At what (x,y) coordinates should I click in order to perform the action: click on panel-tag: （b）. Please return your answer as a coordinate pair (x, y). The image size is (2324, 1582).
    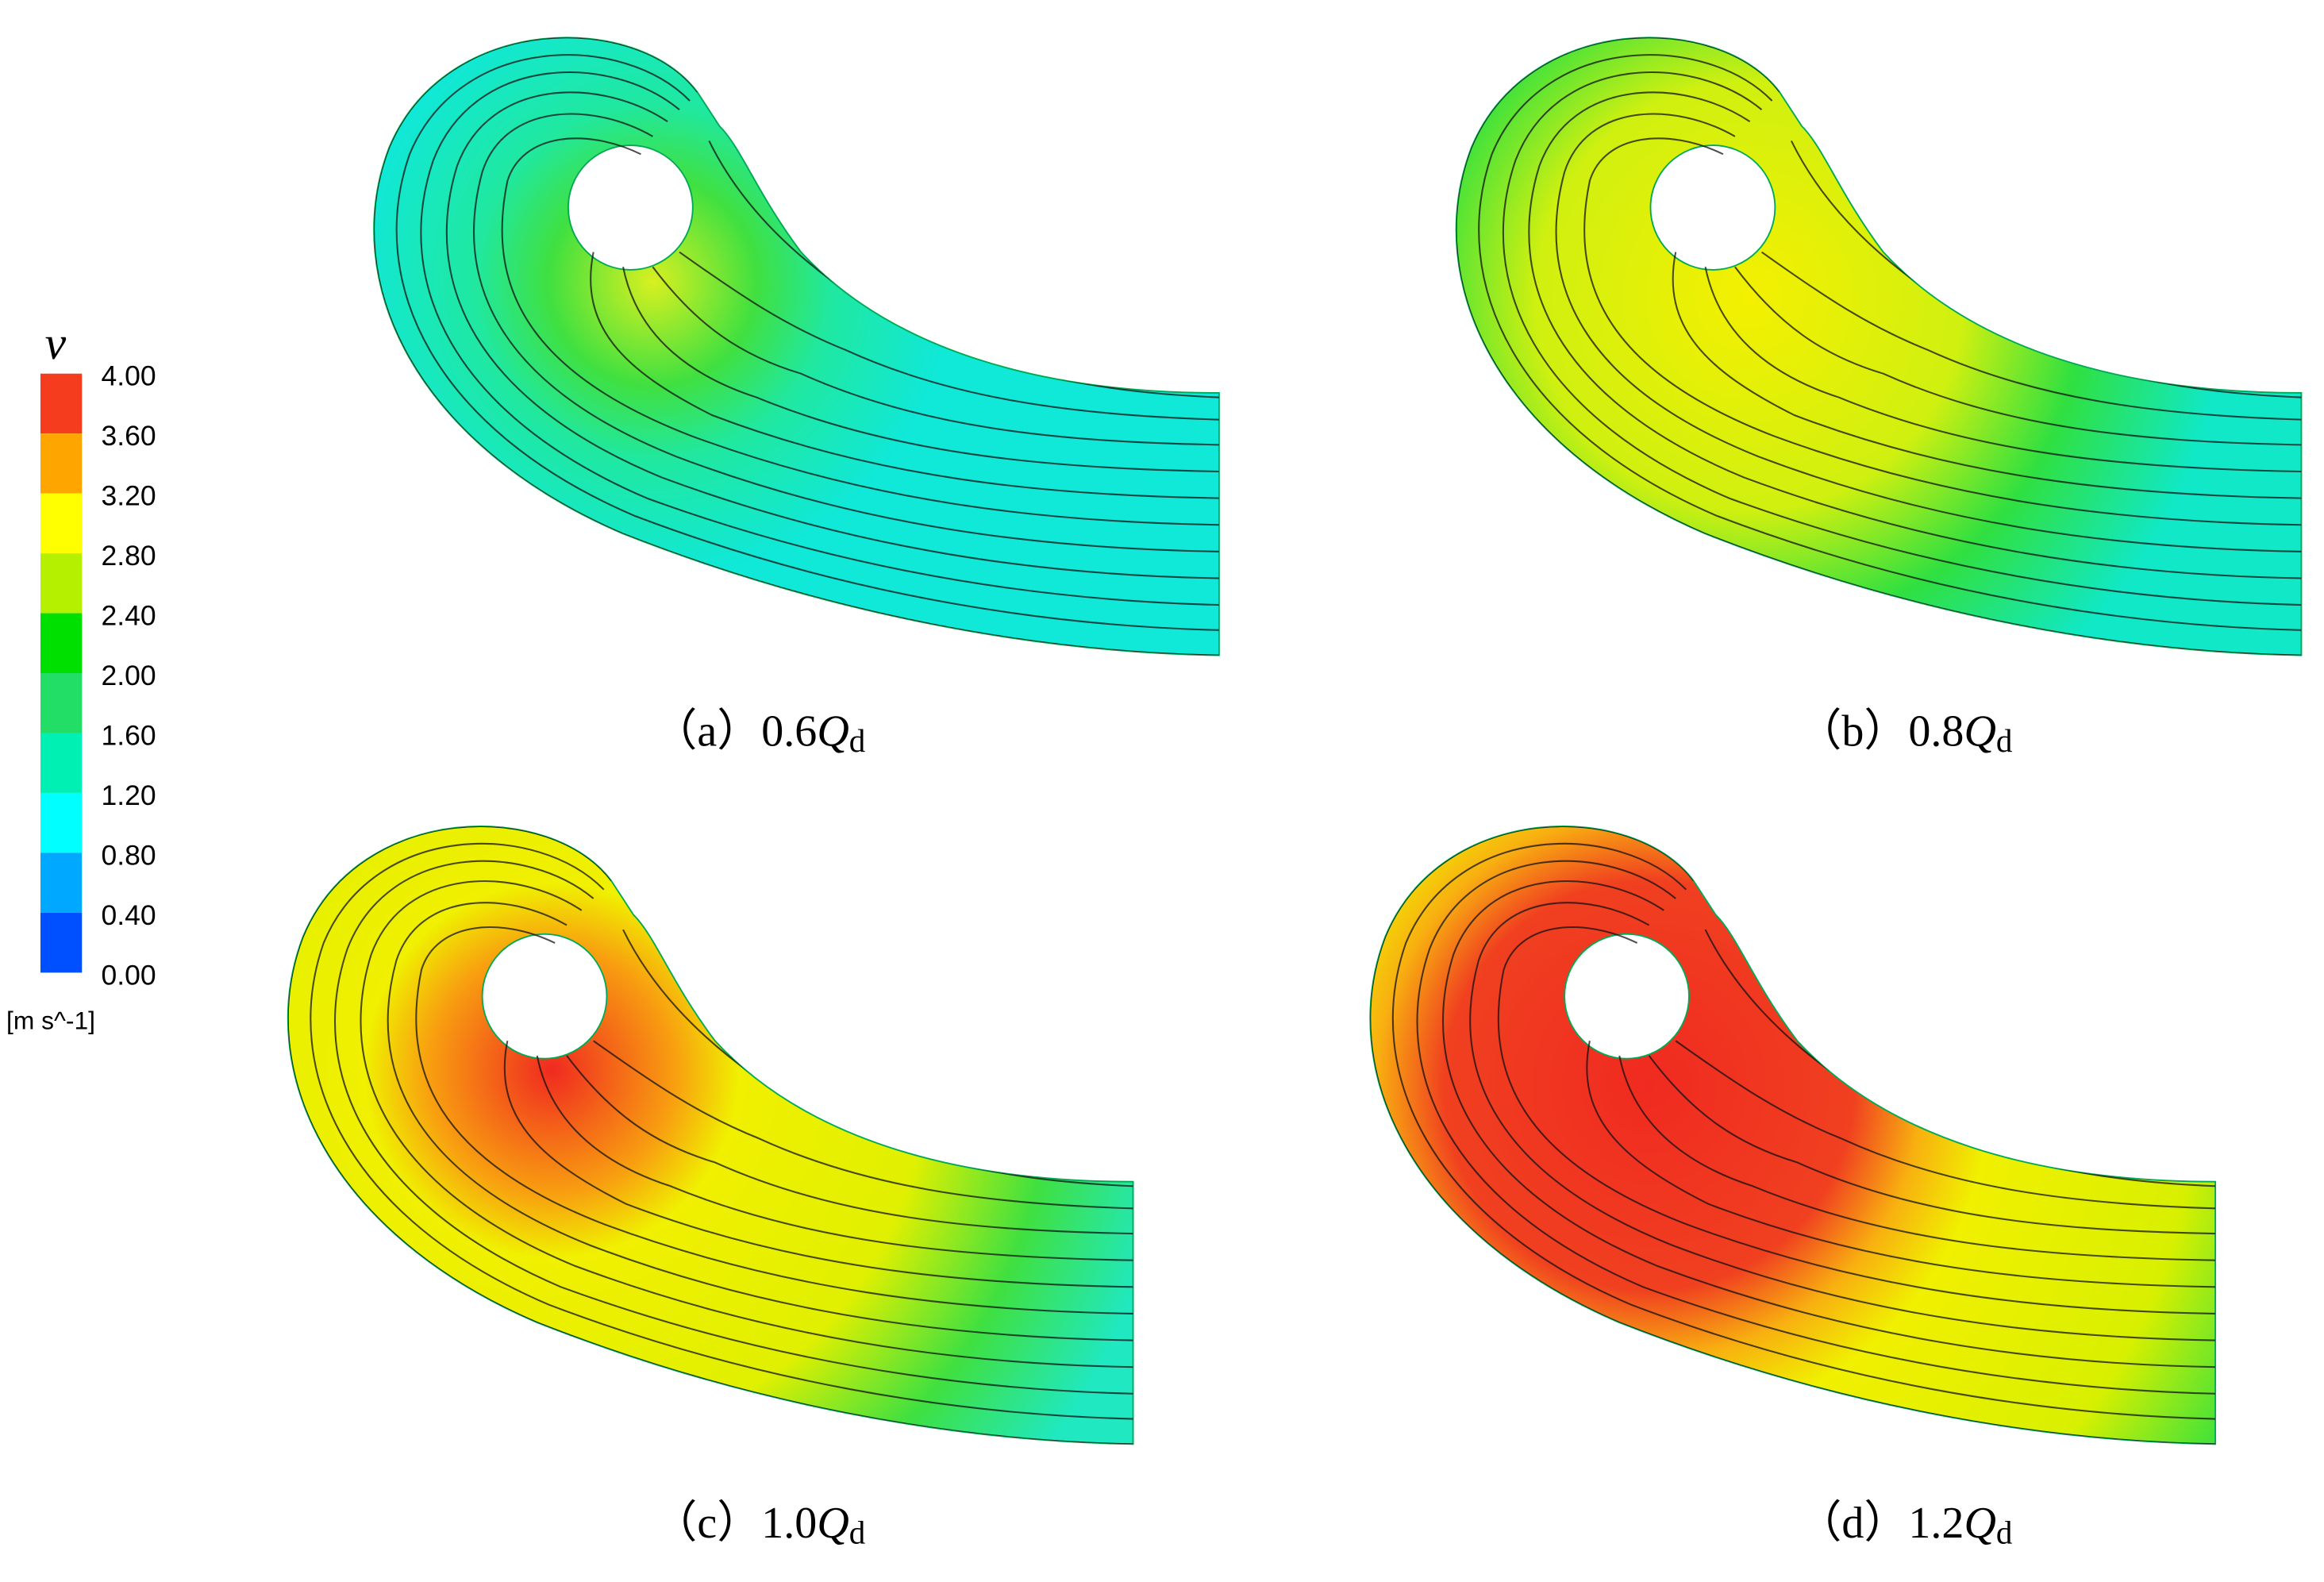
    Looking at the image, I should click on (1852, 731).